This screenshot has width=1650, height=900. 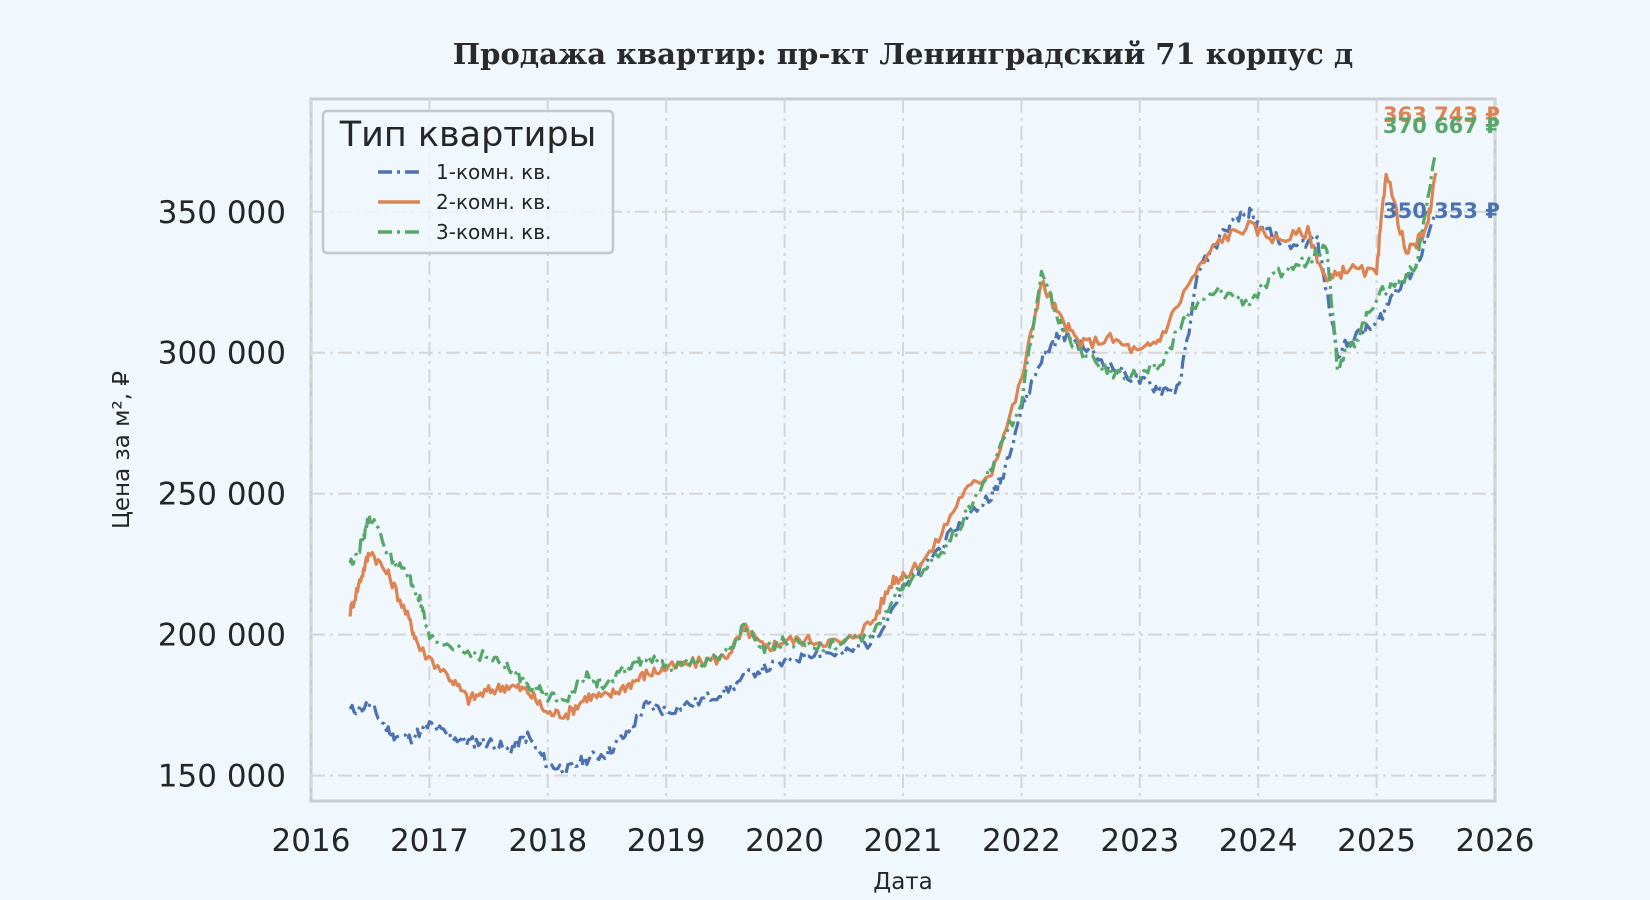 What do you see at coordinates (222, 213) in the screenshot?
I see `y-tick-label: 350 000` at bounding box center [222, 213].